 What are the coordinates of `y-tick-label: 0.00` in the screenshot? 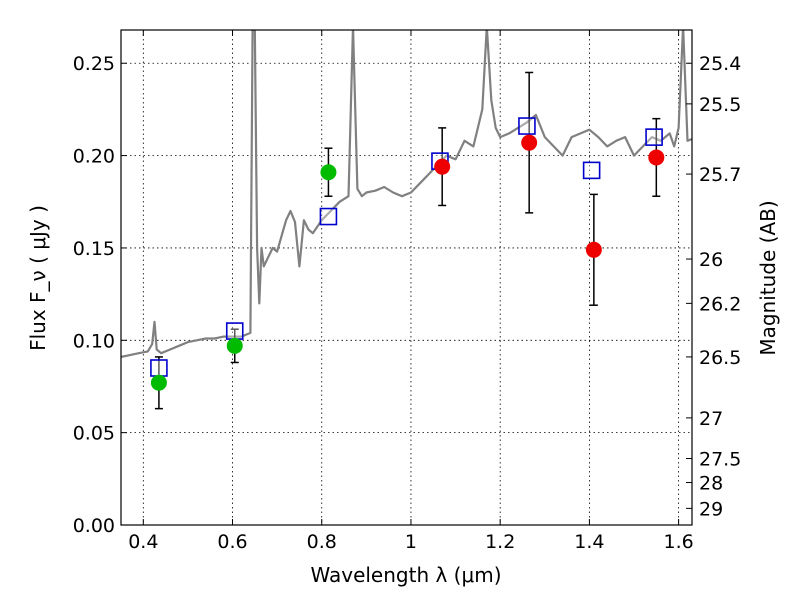 It's located at (94, 526).